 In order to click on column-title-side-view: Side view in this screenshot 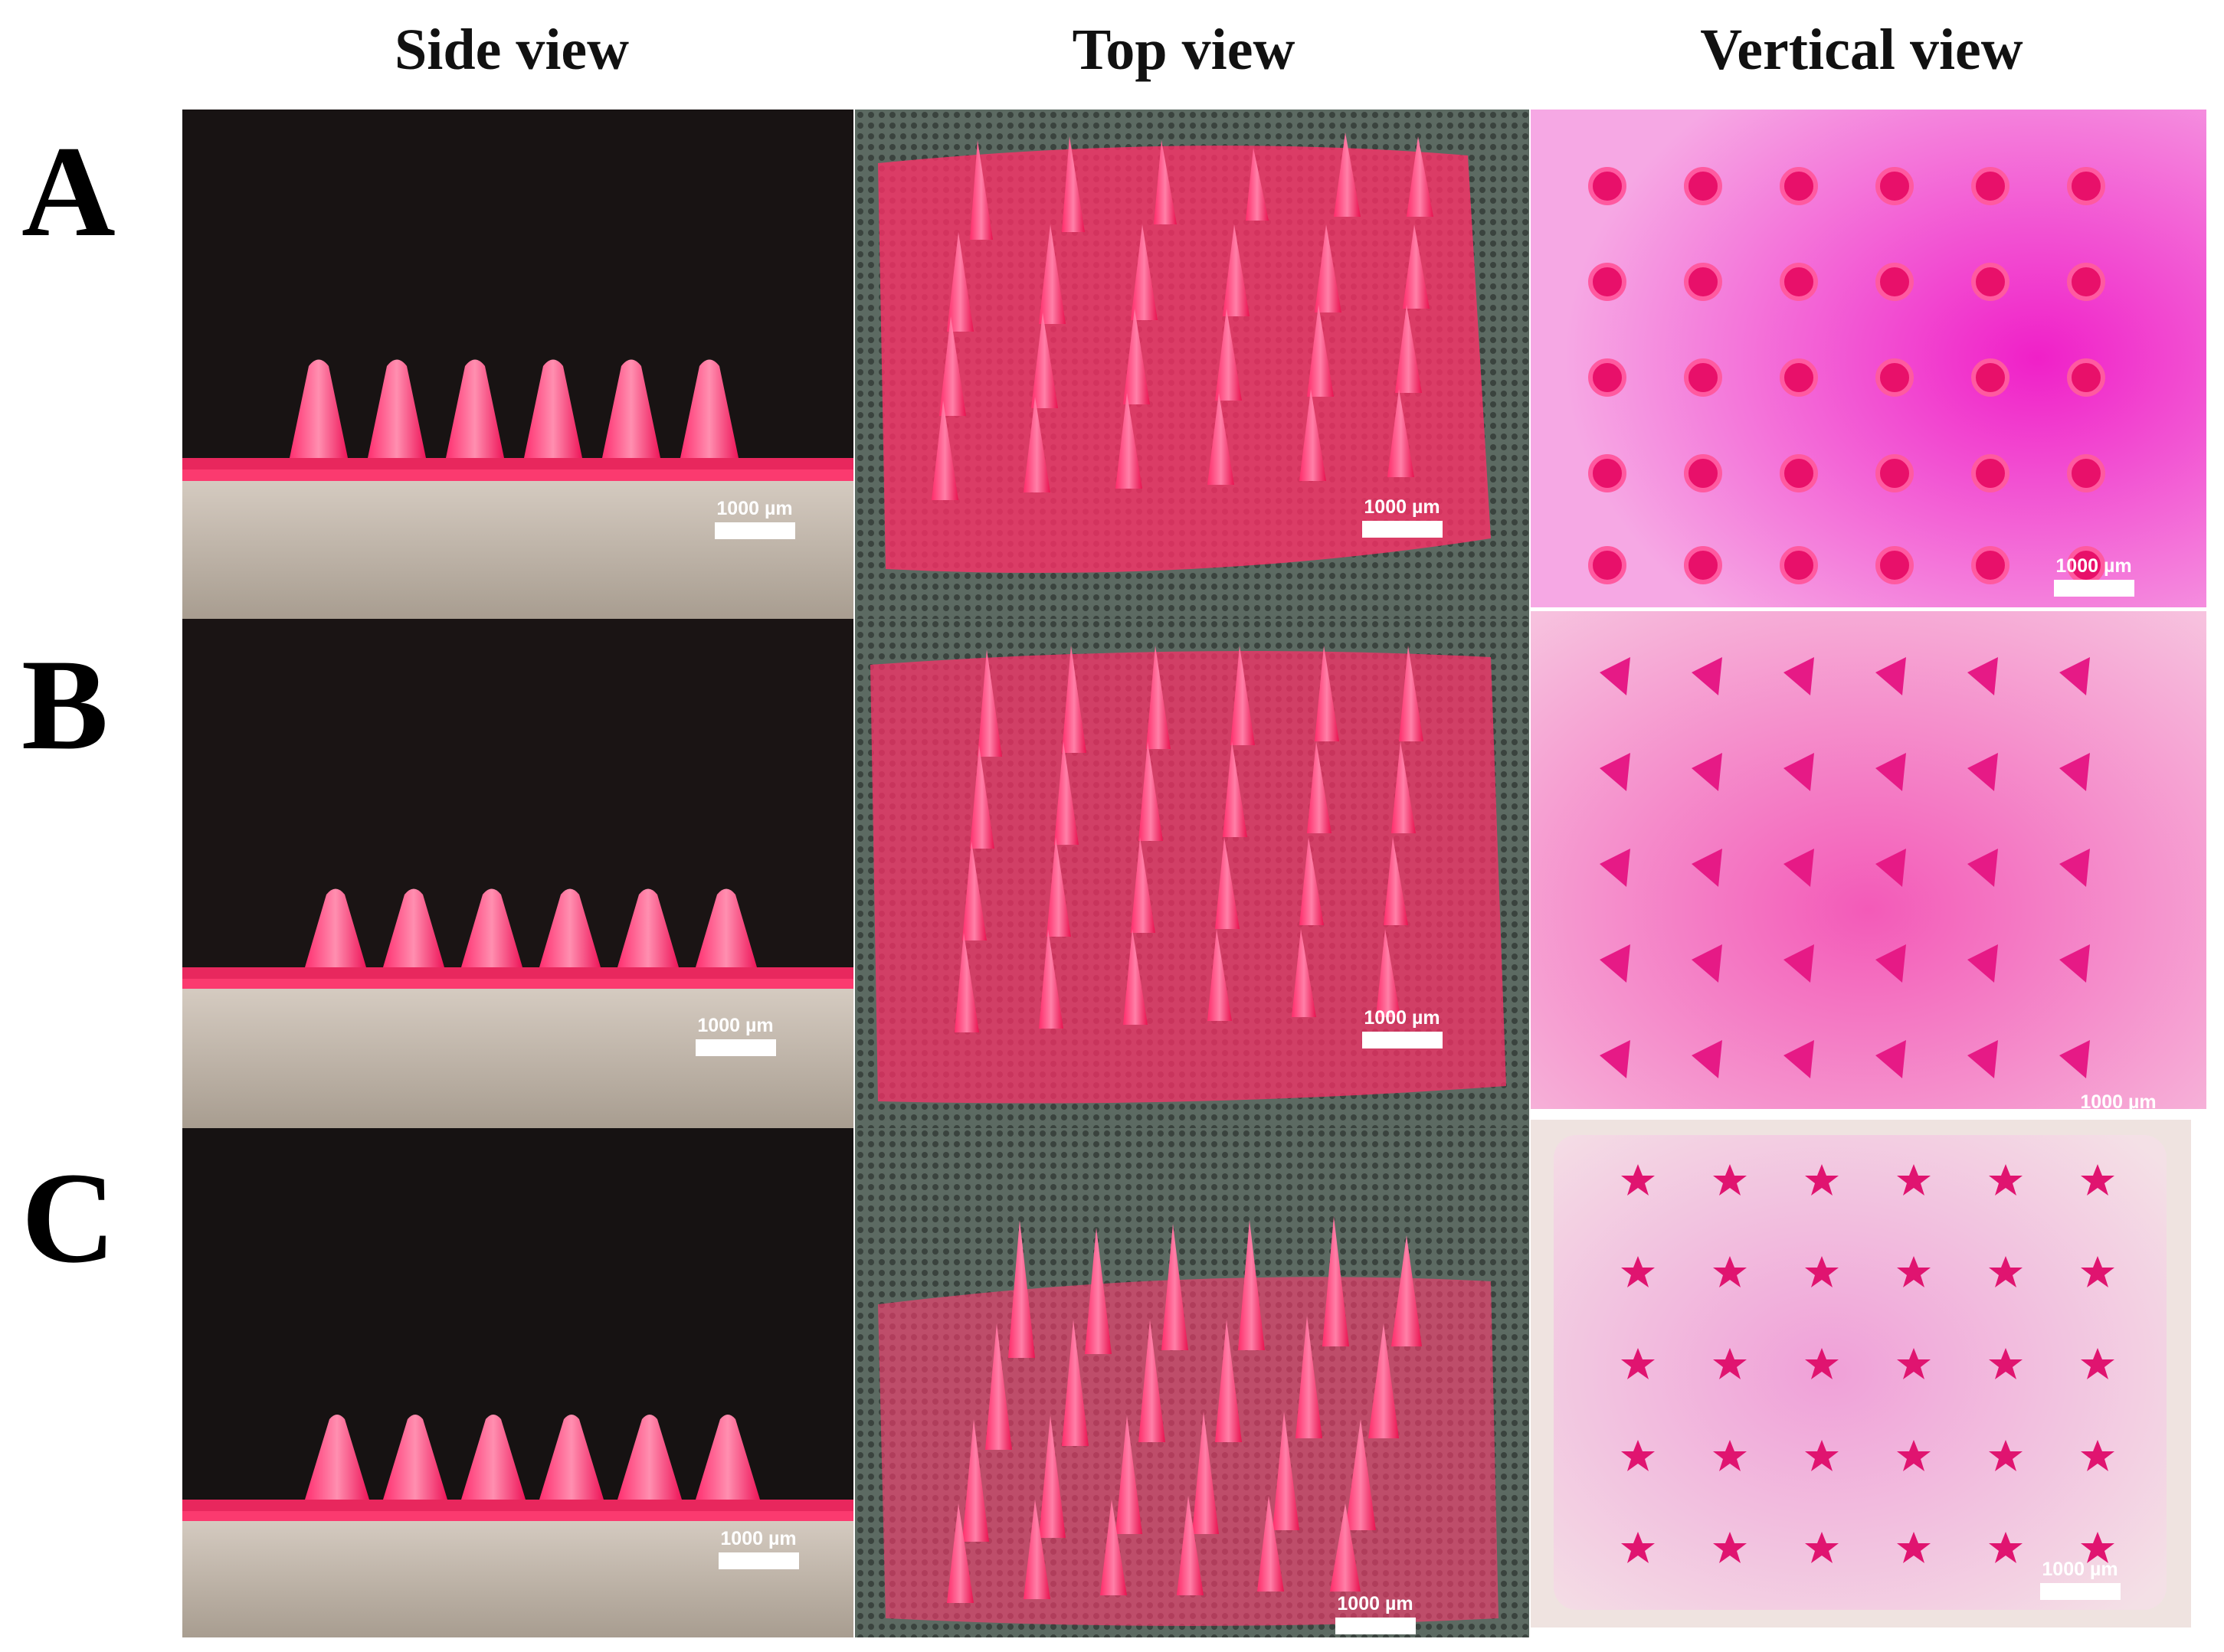, I will do `click(512, 50)`.